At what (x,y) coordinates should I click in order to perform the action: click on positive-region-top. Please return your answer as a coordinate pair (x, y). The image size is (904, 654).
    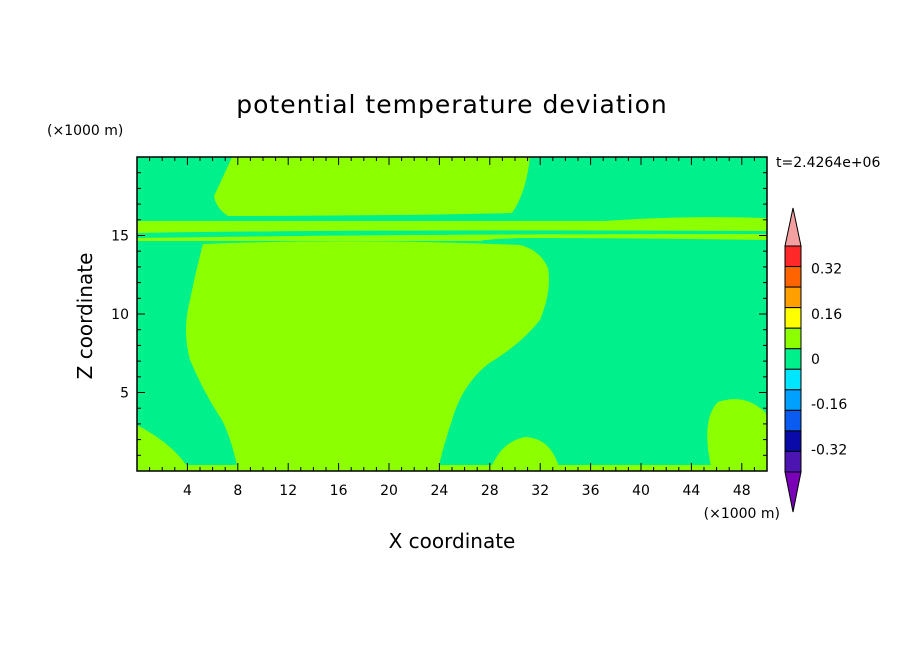
    Looking at the image, I should click on (372, 186).